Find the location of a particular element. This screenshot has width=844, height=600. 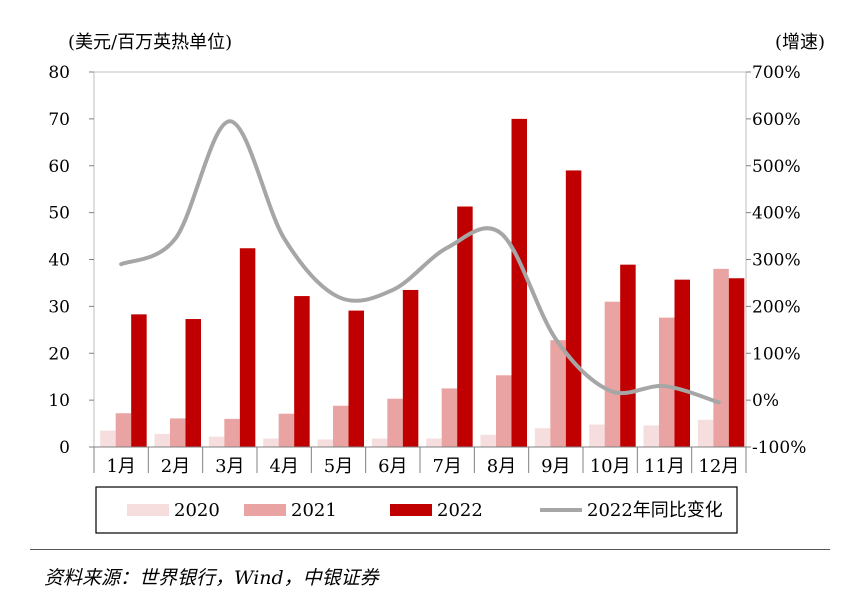

y-left-tick-label: 40 is located at coordinates (59, 261).